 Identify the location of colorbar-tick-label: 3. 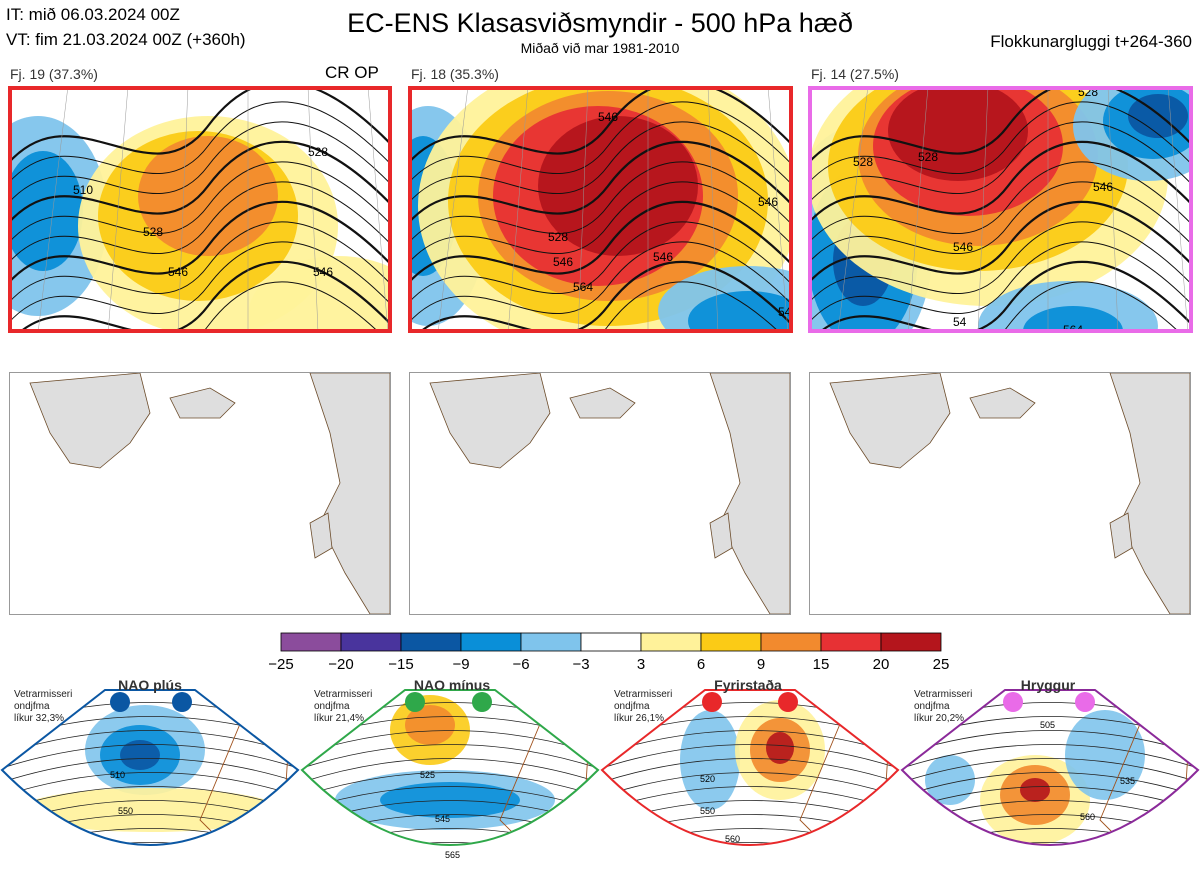
(641, 664).